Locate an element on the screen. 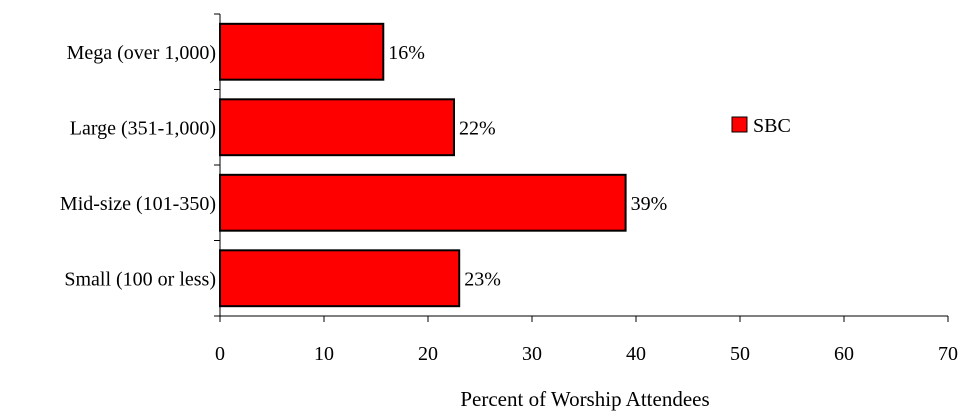 Image resolution: width=961 pixels, height=412 pixels. legend: SBC is located at coordinates (761, 126).